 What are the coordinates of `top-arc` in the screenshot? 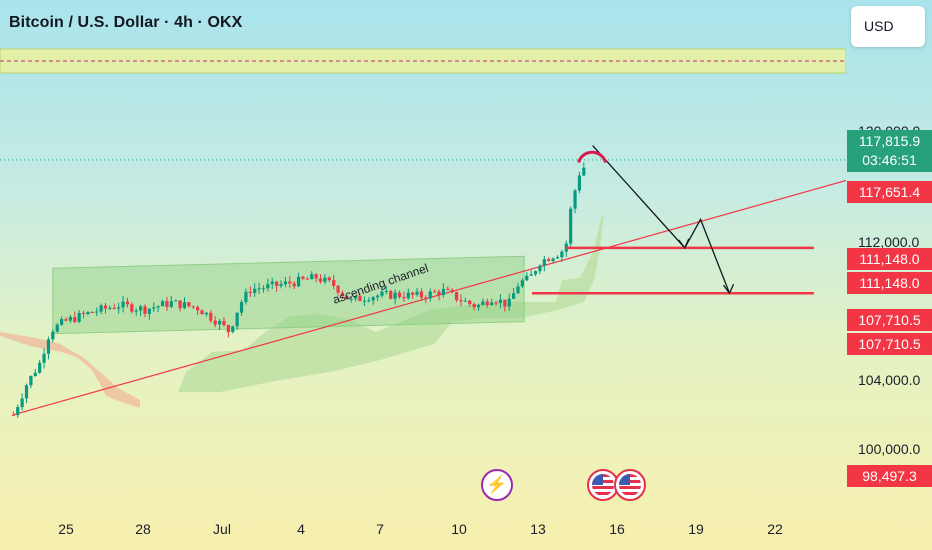 It's located at (592, 157).